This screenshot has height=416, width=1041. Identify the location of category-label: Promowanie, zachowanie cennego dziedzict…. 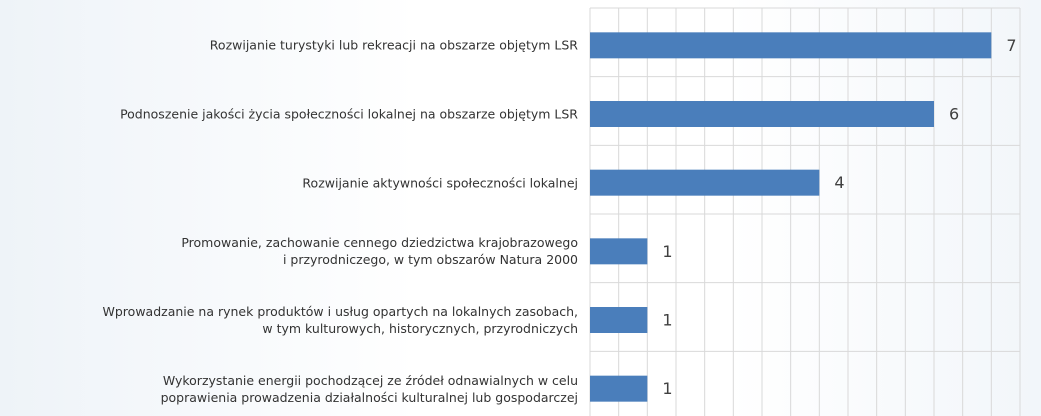
(379, 251).